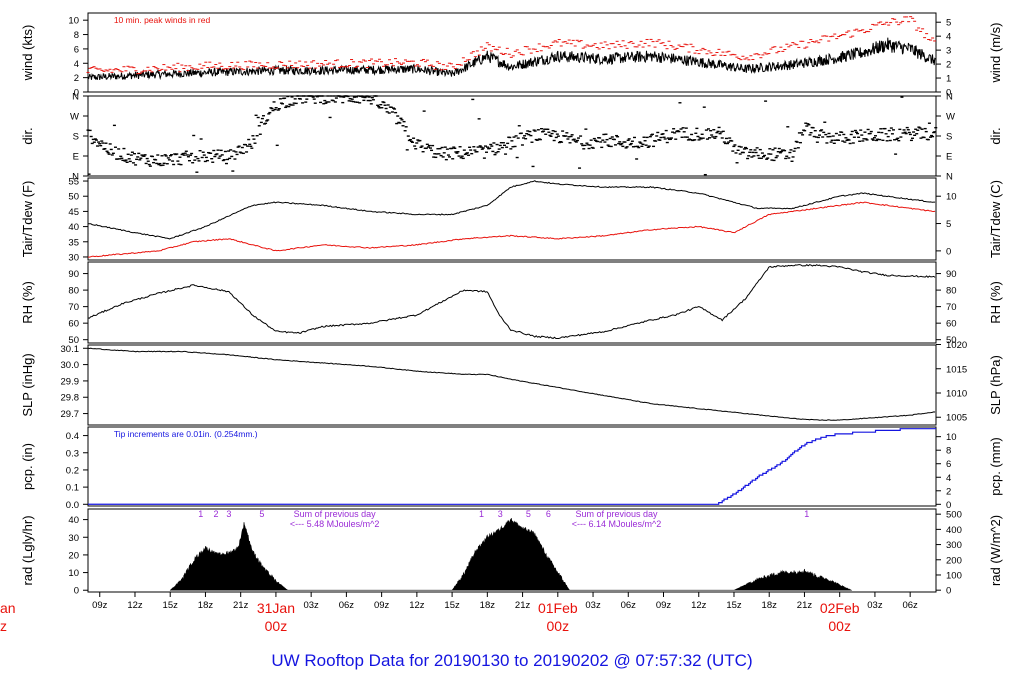 The height and width of the screenshot is (700, 1024). Describe the element at coordinates (956, 418) in the screenshot. I see `y-tick-label-right: 1005` at that location.